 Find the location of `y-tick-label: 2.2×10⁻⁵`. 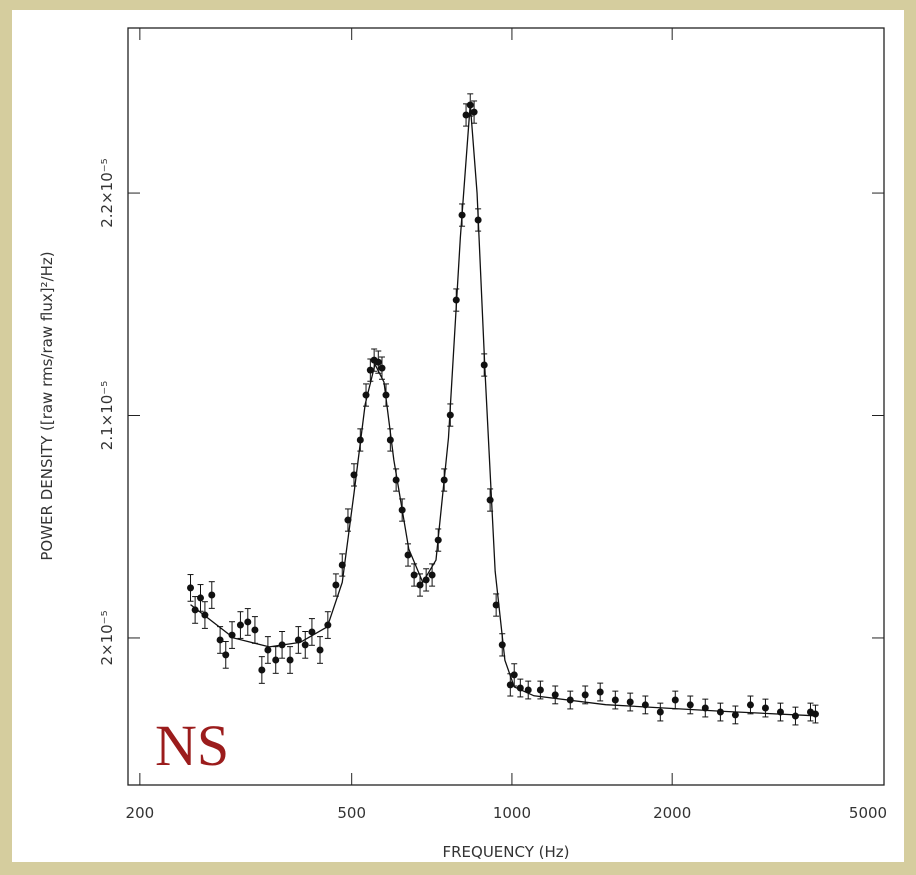

y-tick-label: 2.2×10⁻⁵ is located at coordinates (107, 192).